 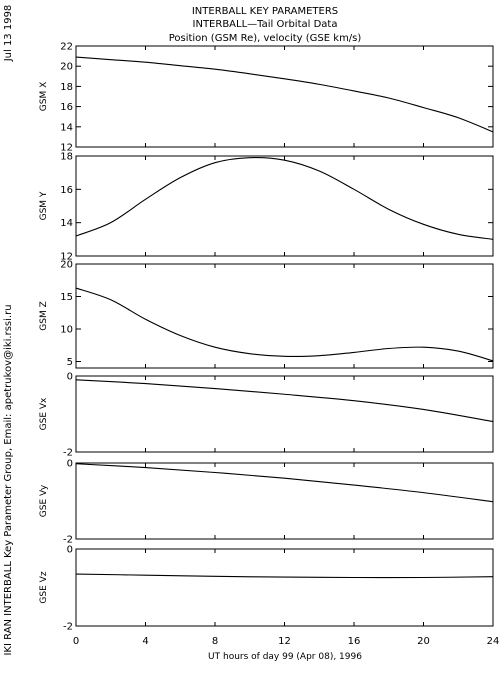 What do you see at coordinates (265, 24) in the screenshot?
I see `chart-title-line-2: INTERBALL—Tail Orbital Data` at bounding box center [265, 24].